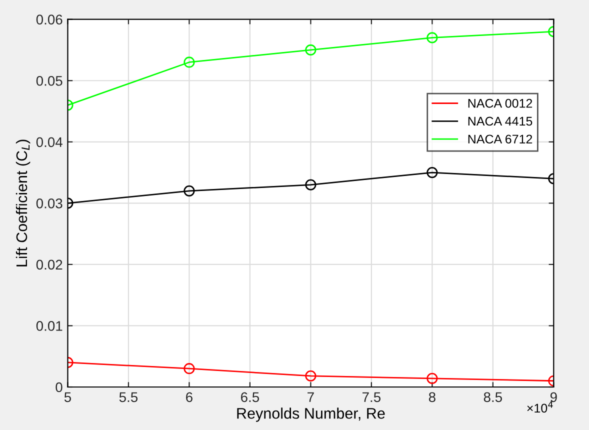  Describe the element at coordinates (500, 103) in the screenshot. I see `legend-label: NACA 0012` at that location.